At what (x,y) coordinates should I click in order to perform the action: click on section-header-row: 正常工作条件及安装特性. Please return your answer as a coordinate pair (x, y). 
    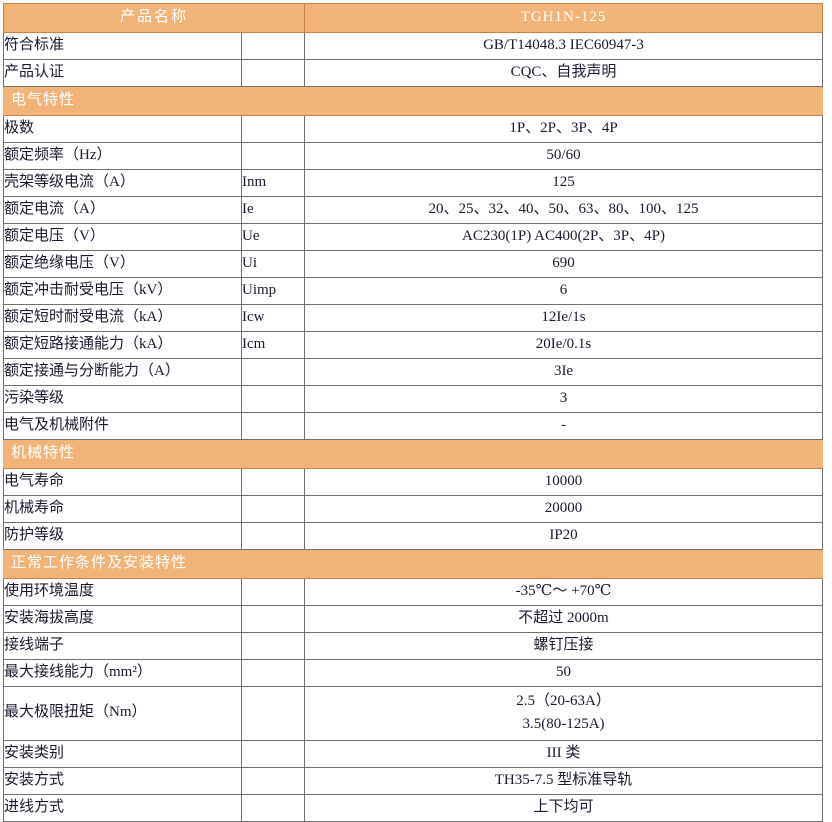
    Looking at the image, I should click on (413, 564).